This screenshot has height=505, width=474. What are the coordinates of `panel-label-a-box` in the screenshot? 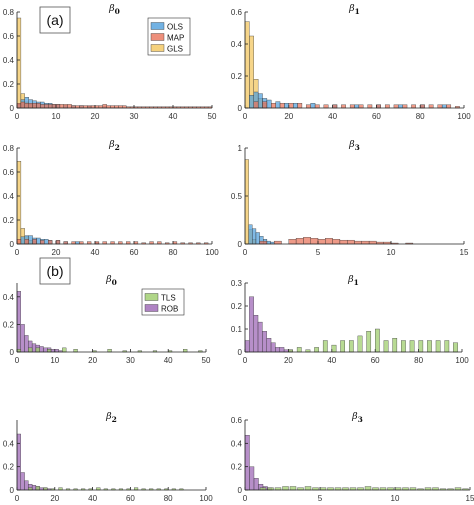 It's located at (55, 20).